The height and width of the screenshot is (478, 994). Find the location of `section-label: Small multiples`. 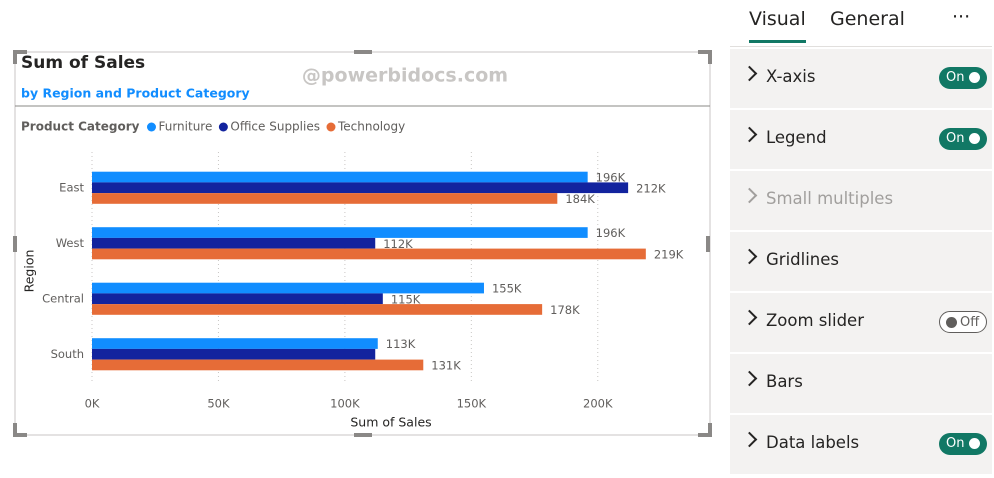

section-label: Small multiples is located at coordinates (830, 198).